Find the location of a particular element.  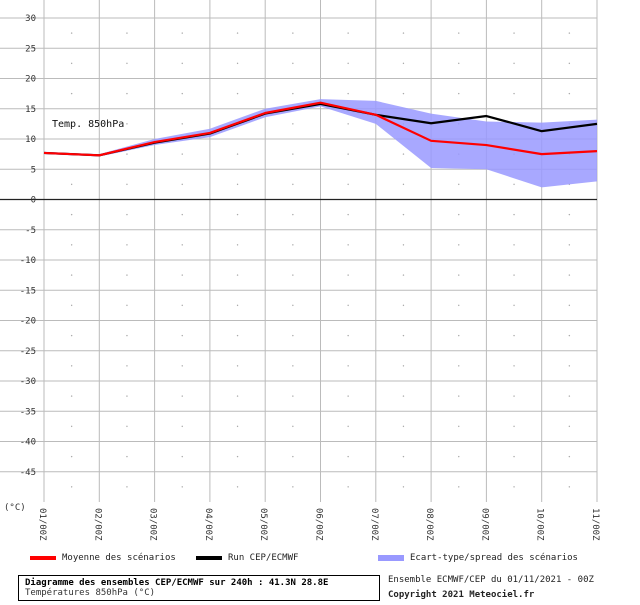

legend-label-spread: Ecart-type/spread des scénarios is located at coordinates (494, 558).